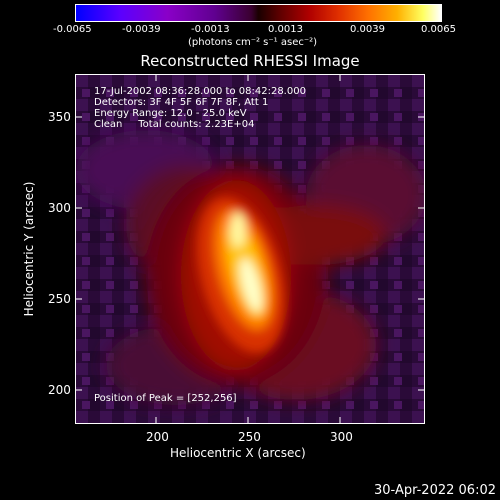 This screenshot has width=500, height=500. What do you see at coordinates (435, 490) in the screenshot?
I see `timestamp: 30-Apr-2022 06:02` at bounding box center [435, 490].